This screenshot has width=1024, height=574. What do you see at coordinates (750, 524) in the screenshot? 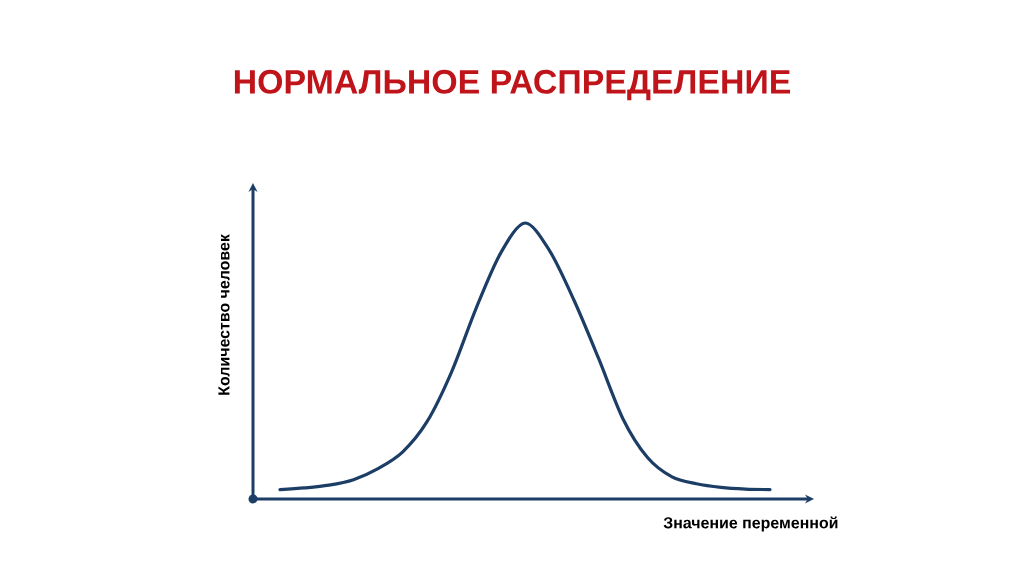
I see `x-axis-title: Значение переменной` at bounding box center [750, 524].